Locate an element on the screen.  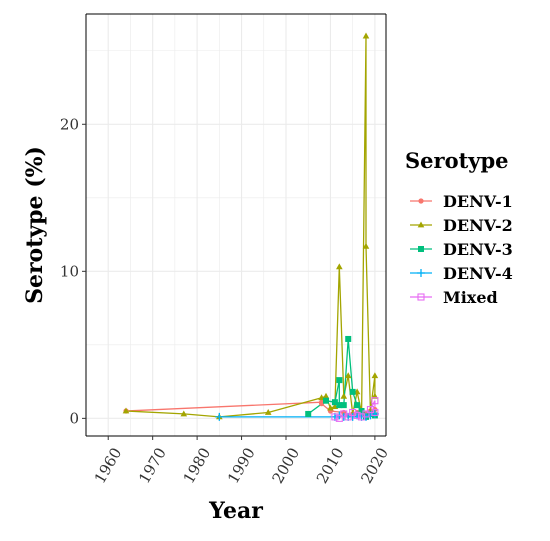
legend: Serotype DENV-1 DENV-2 DENV-3 DENV-4 Mixed is located at coordinates (459, 227).